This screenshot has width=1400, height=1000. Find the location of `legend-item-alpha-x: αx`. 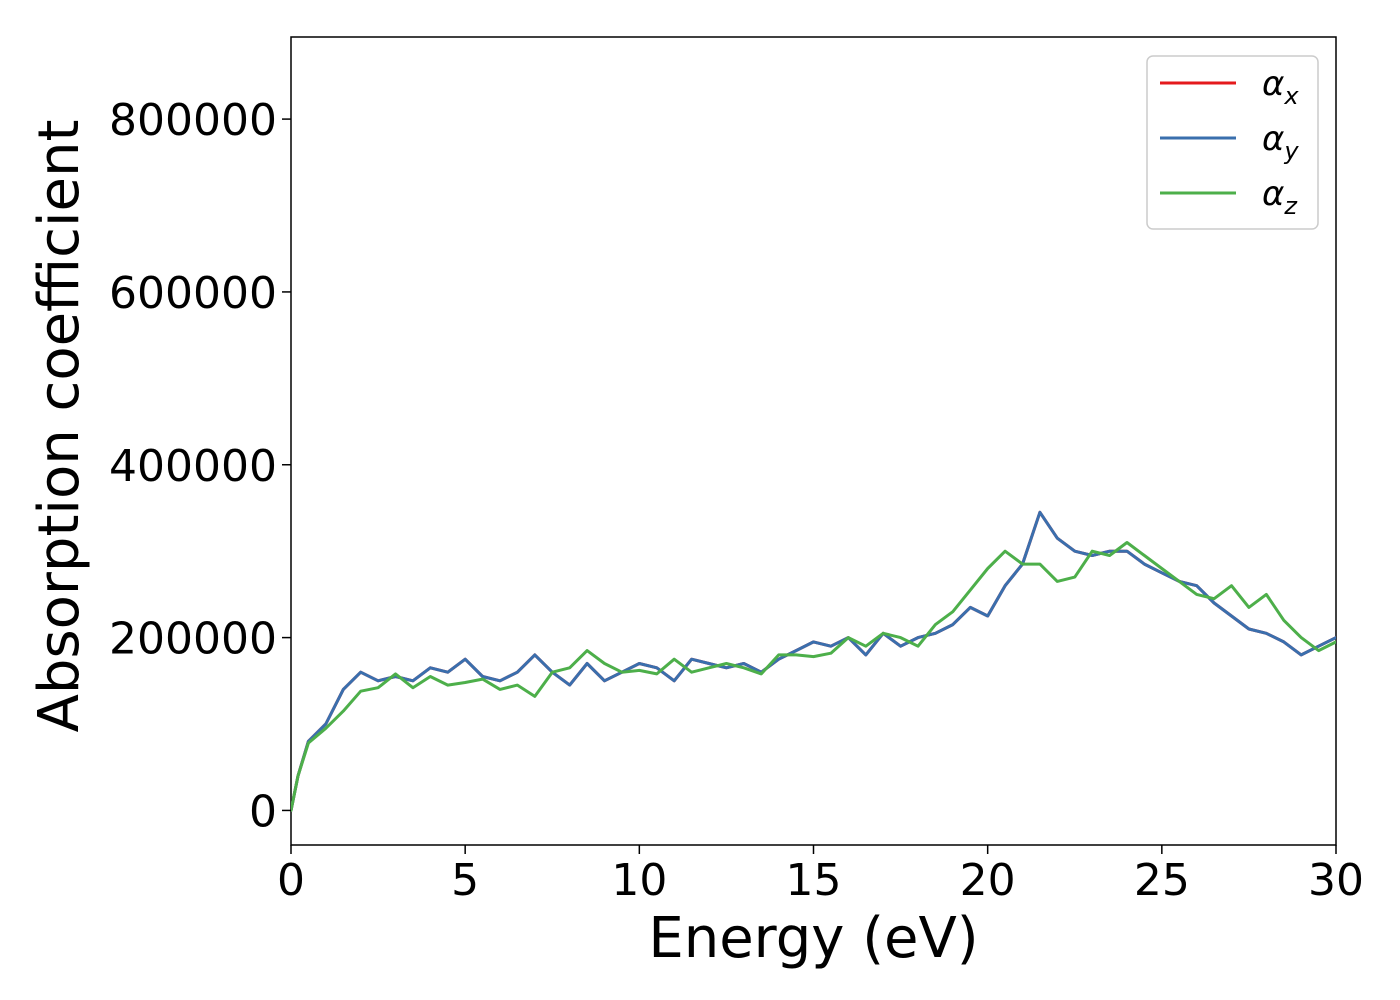

legend-item-alpha-x: αx is located at coordinates (1229, 87).